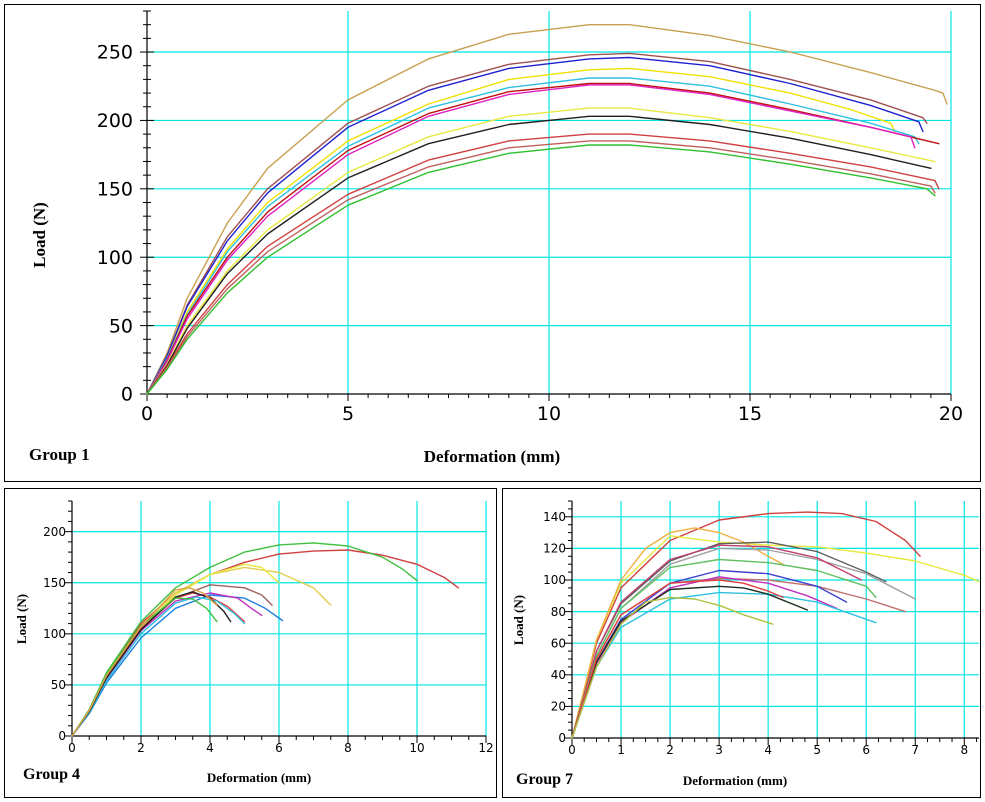 This screenshot has height=802, width=985. I want to click on x-tick-label: 3, so click(719, 750).